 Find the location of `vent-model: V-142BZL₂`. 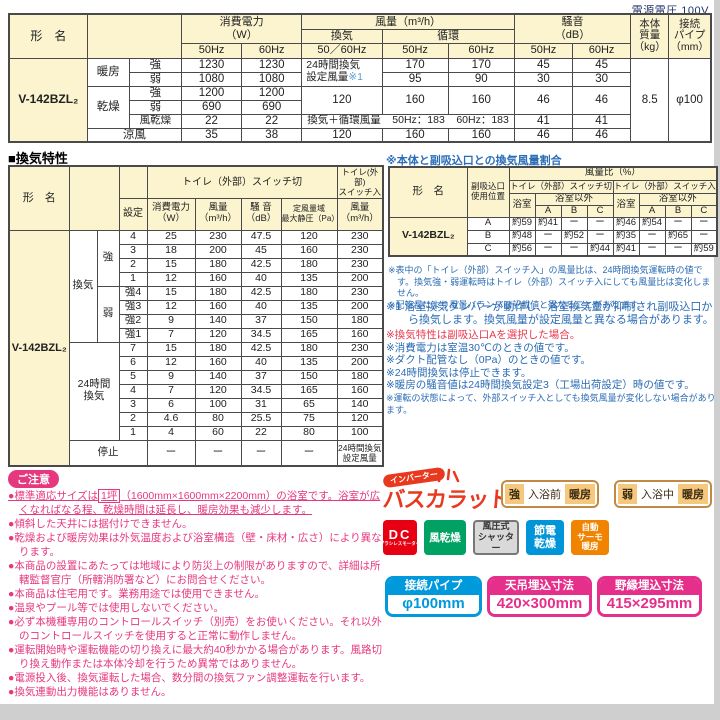

vent-model: V-142BZL₂ is located at coordinates (39, 348).